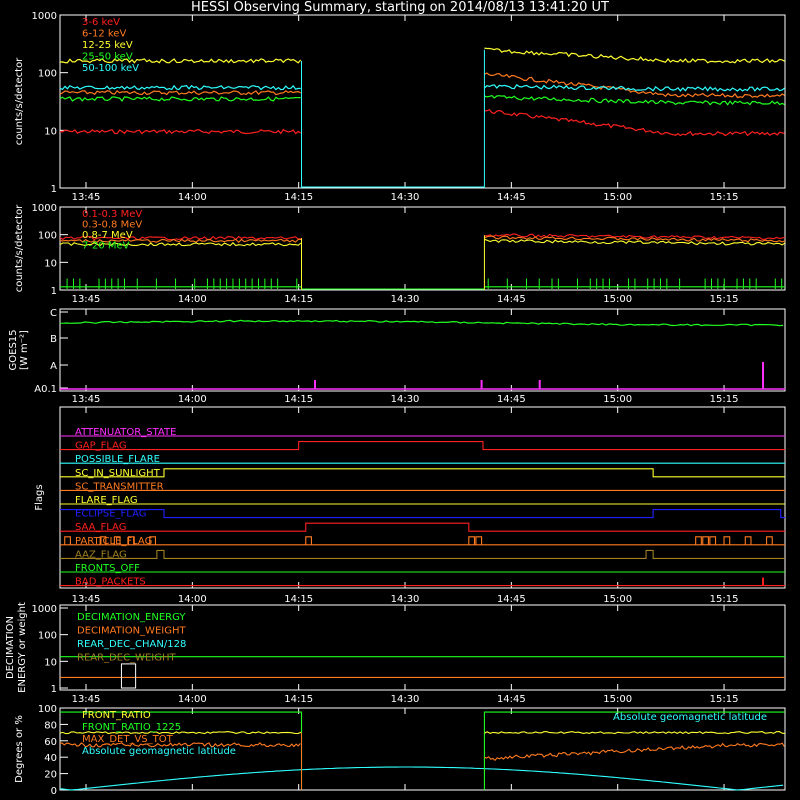  I want to click on panel-5-frame, so click(422, 647).